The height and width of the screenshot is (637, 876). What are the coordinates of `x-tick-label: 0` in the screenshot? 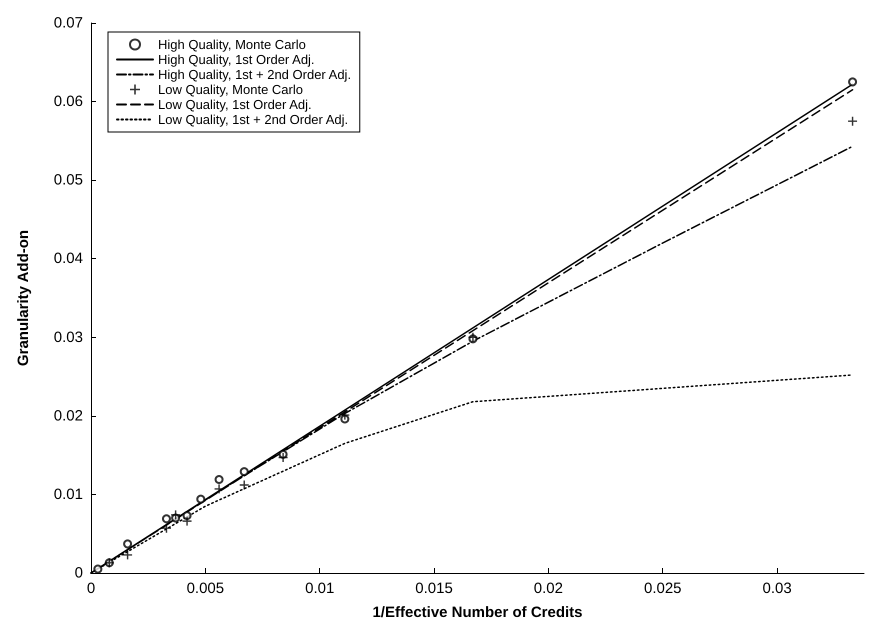 It's located at (91, 588).